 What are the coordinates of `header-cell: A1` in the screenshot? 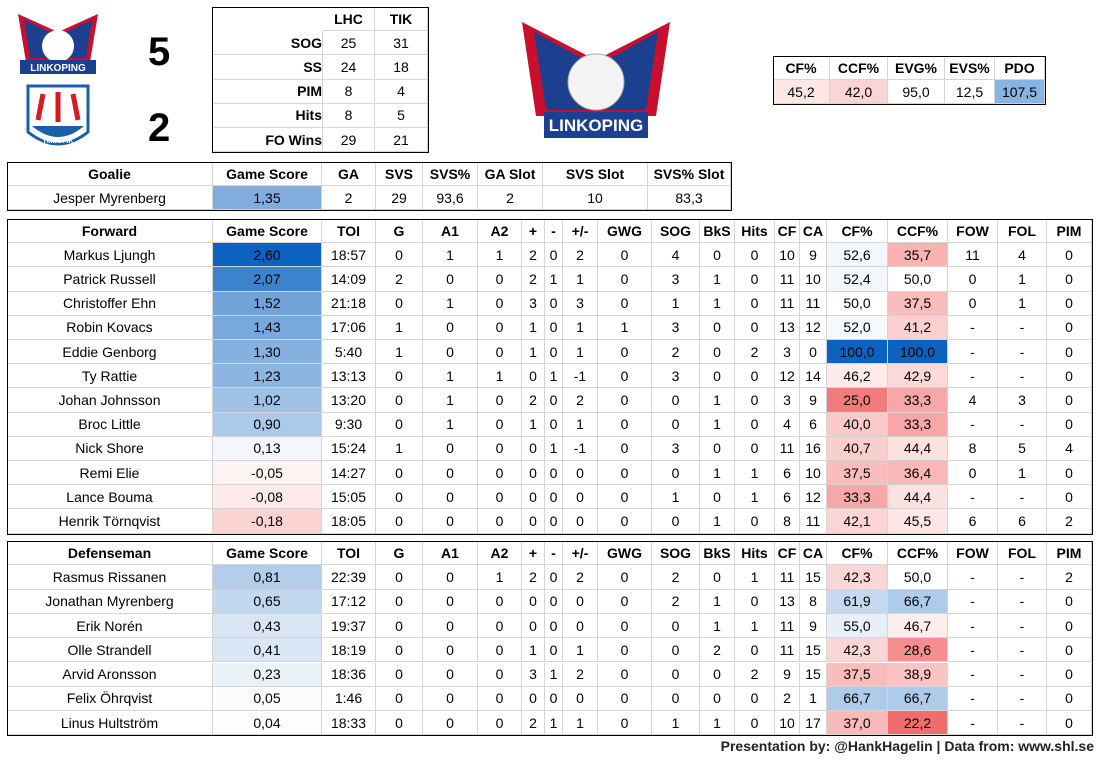 It's located at (450, 553).